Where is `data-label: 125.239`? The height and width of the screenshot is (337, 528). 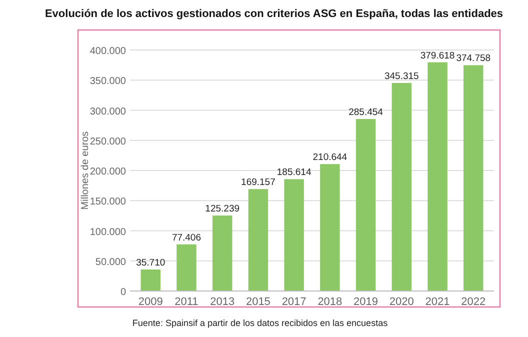 data-label: 125.239 is located at coordinates (222, 209).